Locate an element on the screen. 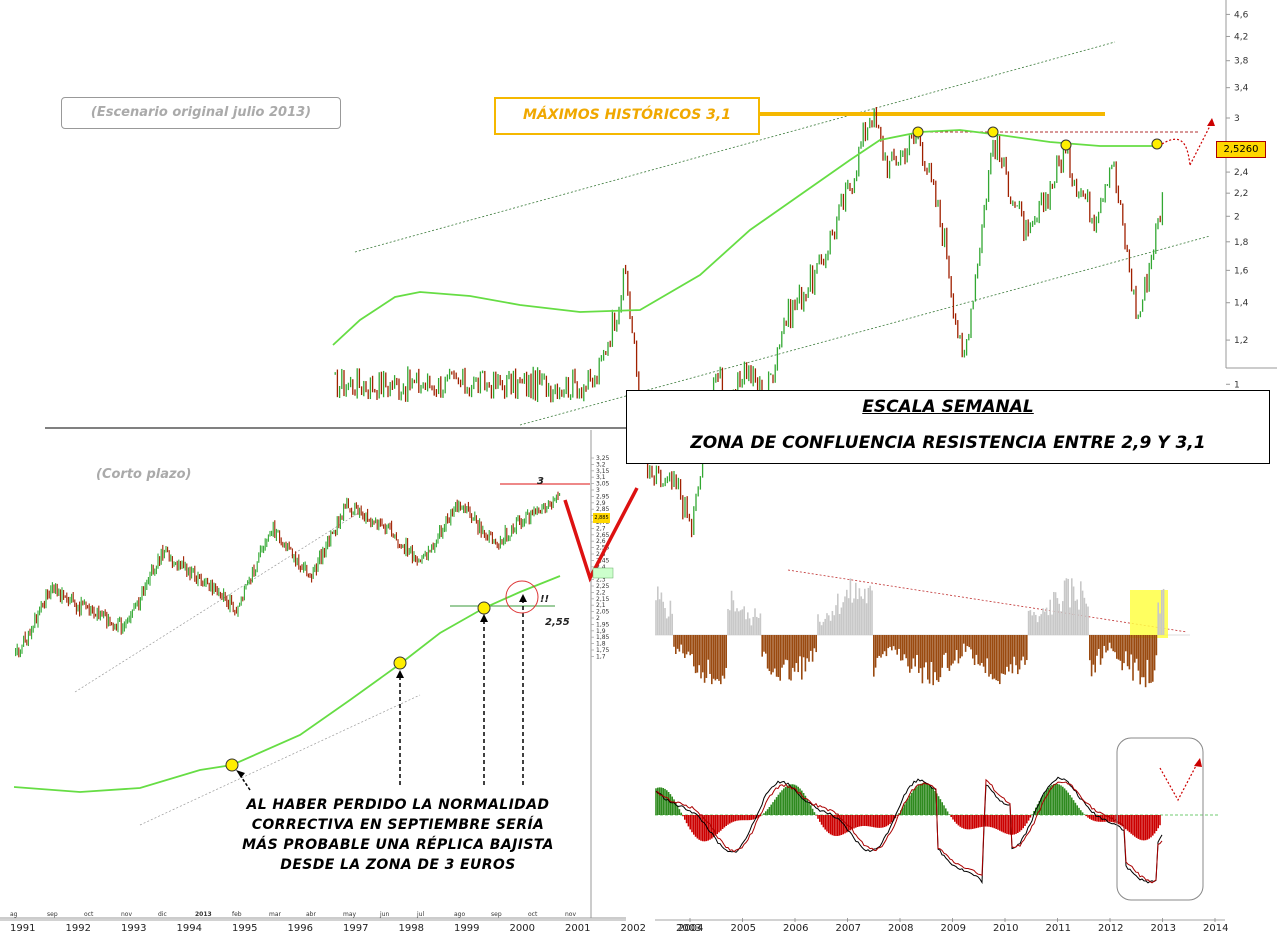 The image size is (1277, 935). short-month-label: dic is located at coordinates (162, 914).